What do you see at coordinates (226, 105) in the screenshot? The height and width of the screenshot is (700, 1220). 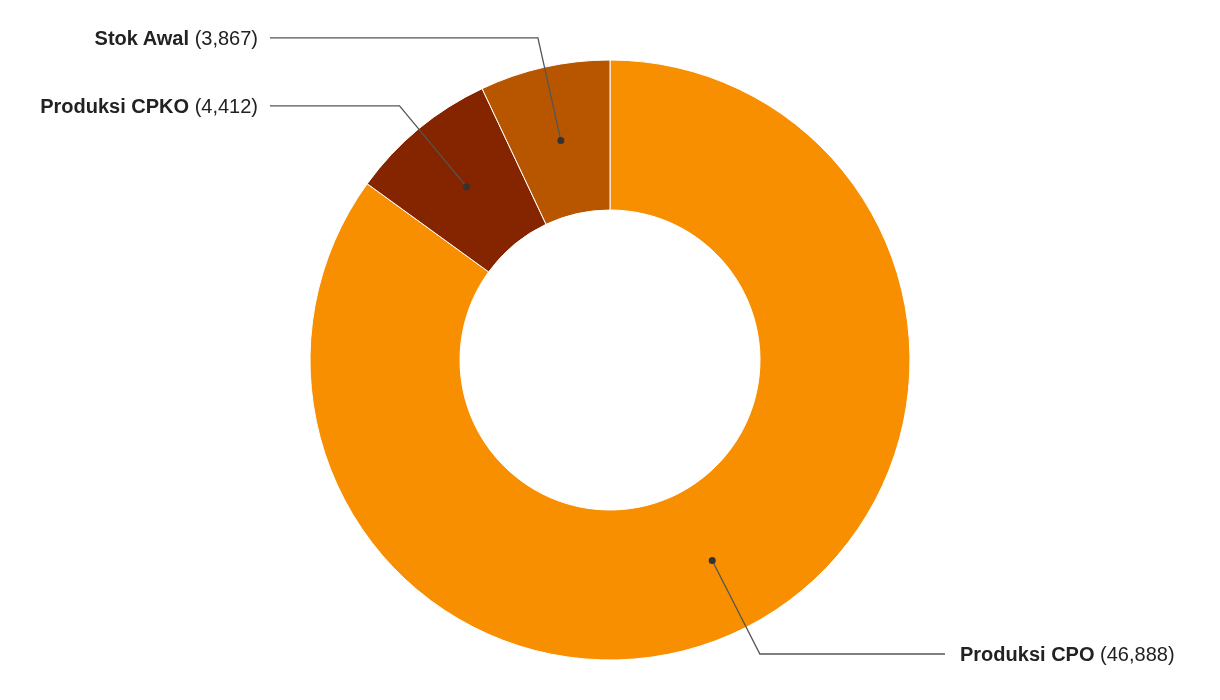 I see `data-label: (4,412)` at bounding box center [226, 105].